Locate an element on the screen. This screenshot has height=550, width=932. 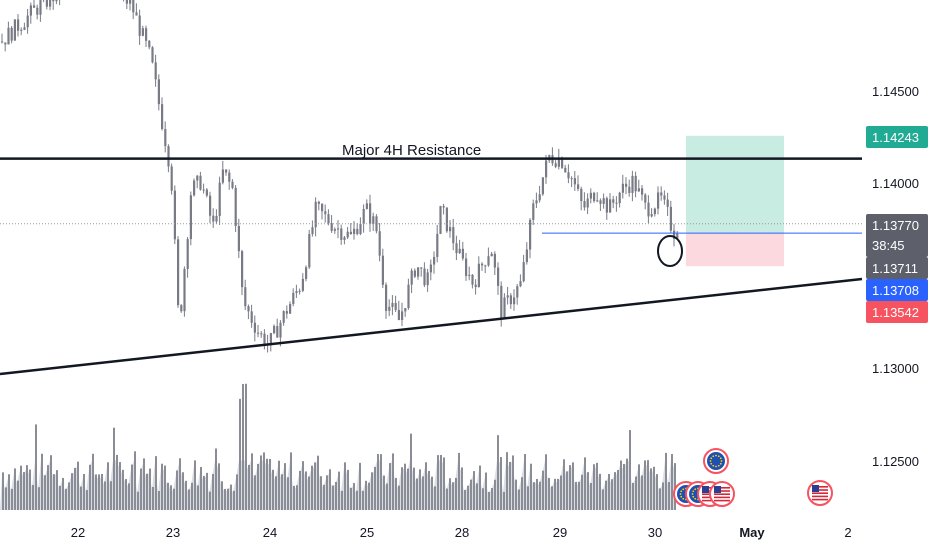
time-tick-label: 22 is located at coordinates (78, 532).